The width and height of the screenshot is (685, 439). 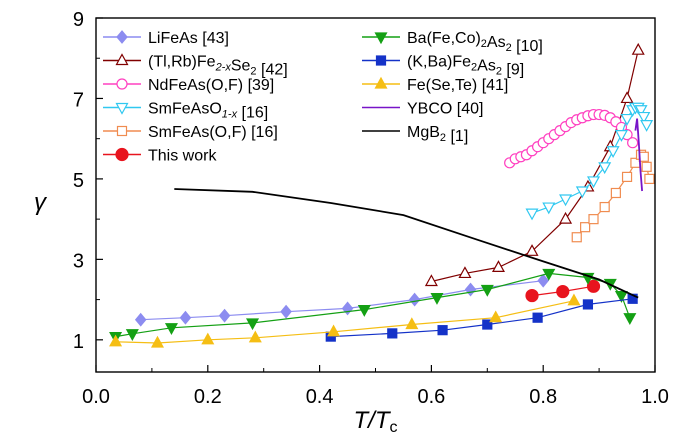 What do you see at coordinates (437, 134) in the screenshot?
I see `legend-label: MgB2 [1]` at bounding box center [437, 134].